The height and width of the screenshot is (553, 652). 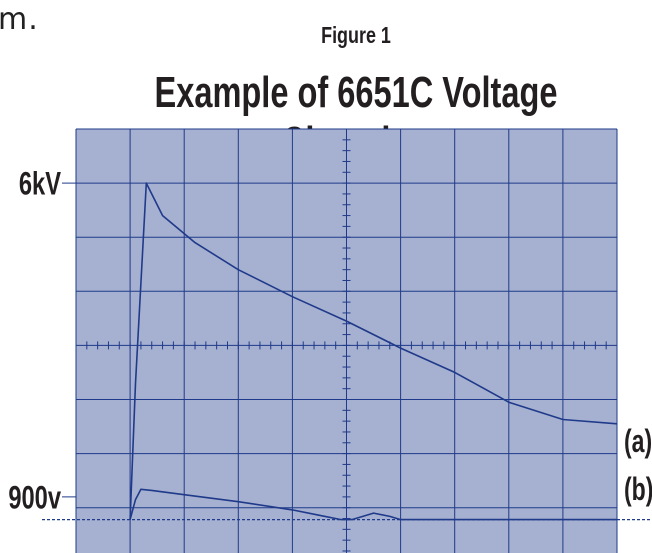 I want to click on y-mark-label: 6kV, so click(x=40, y=183).